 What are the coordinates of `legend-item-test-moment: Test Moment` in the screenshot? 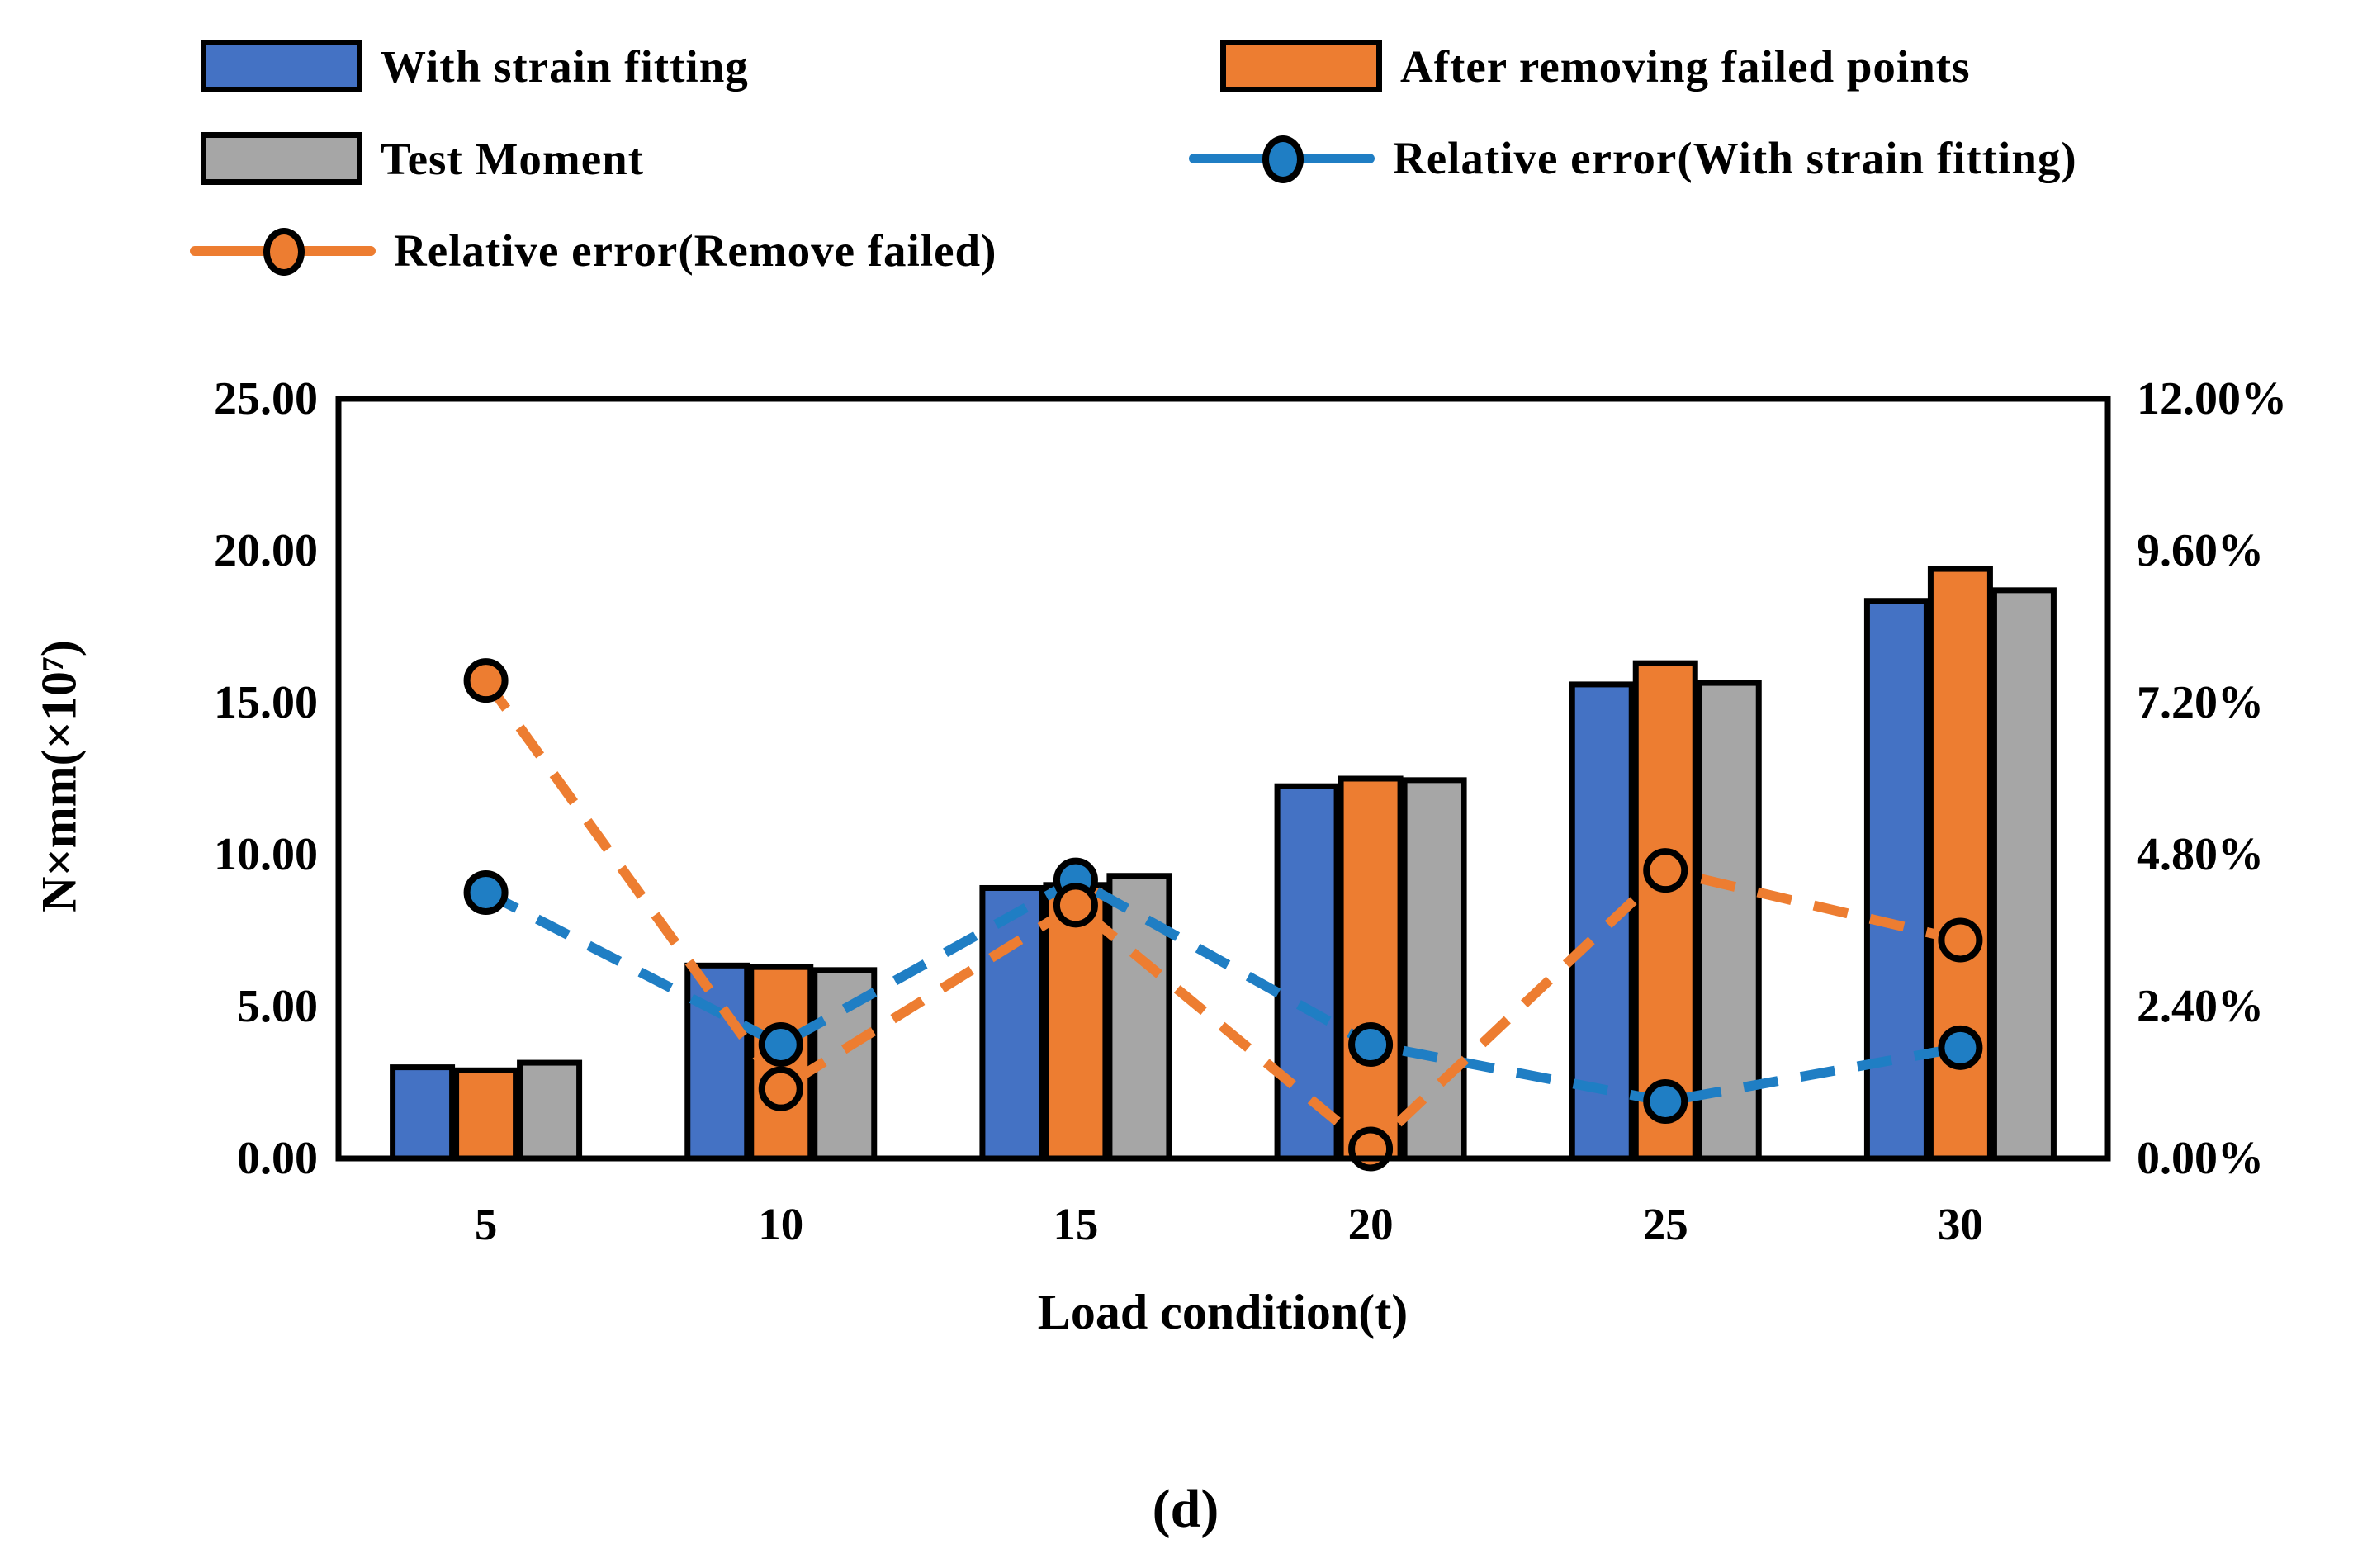 It's located at (423, 158).